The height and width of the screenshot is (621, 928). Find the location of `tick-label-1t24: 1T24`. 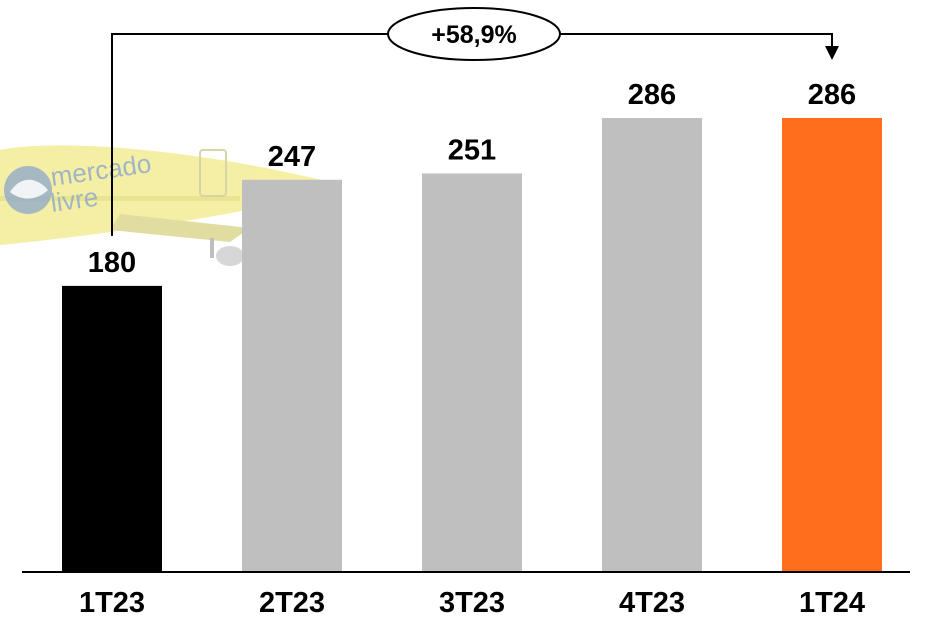

tick-label-1t24: 1T24 is located at coordinates (832, 603).